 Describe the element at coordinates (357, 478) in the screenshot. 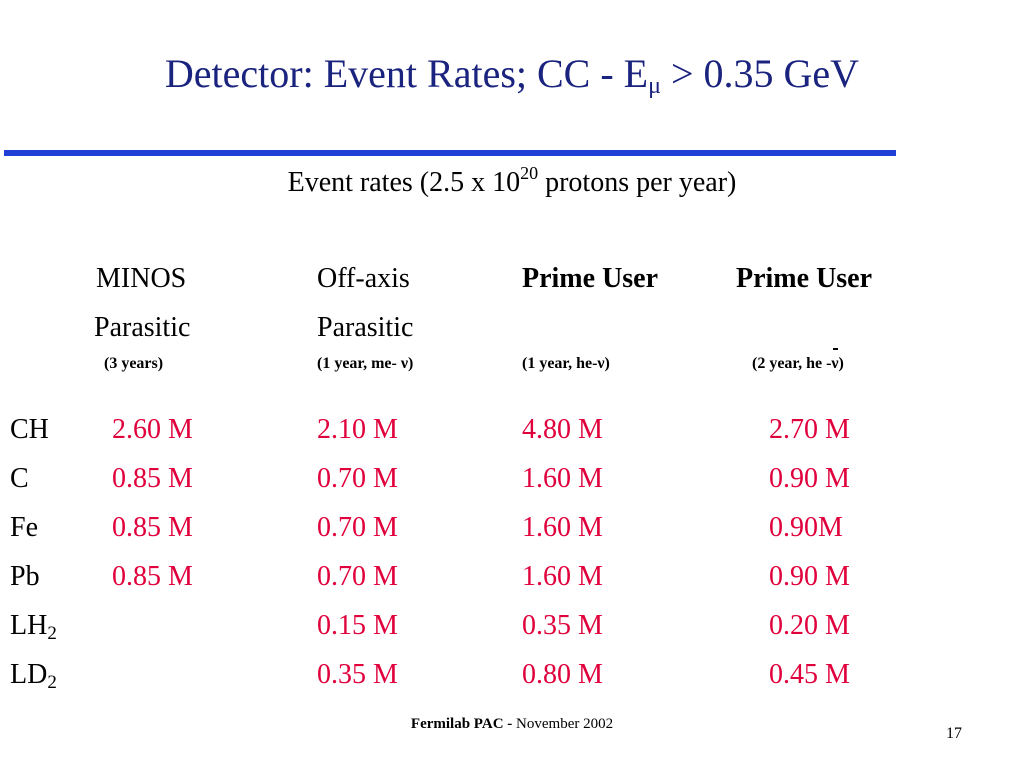

I see `cell-c-offaxis: 0.70 M` at that location.